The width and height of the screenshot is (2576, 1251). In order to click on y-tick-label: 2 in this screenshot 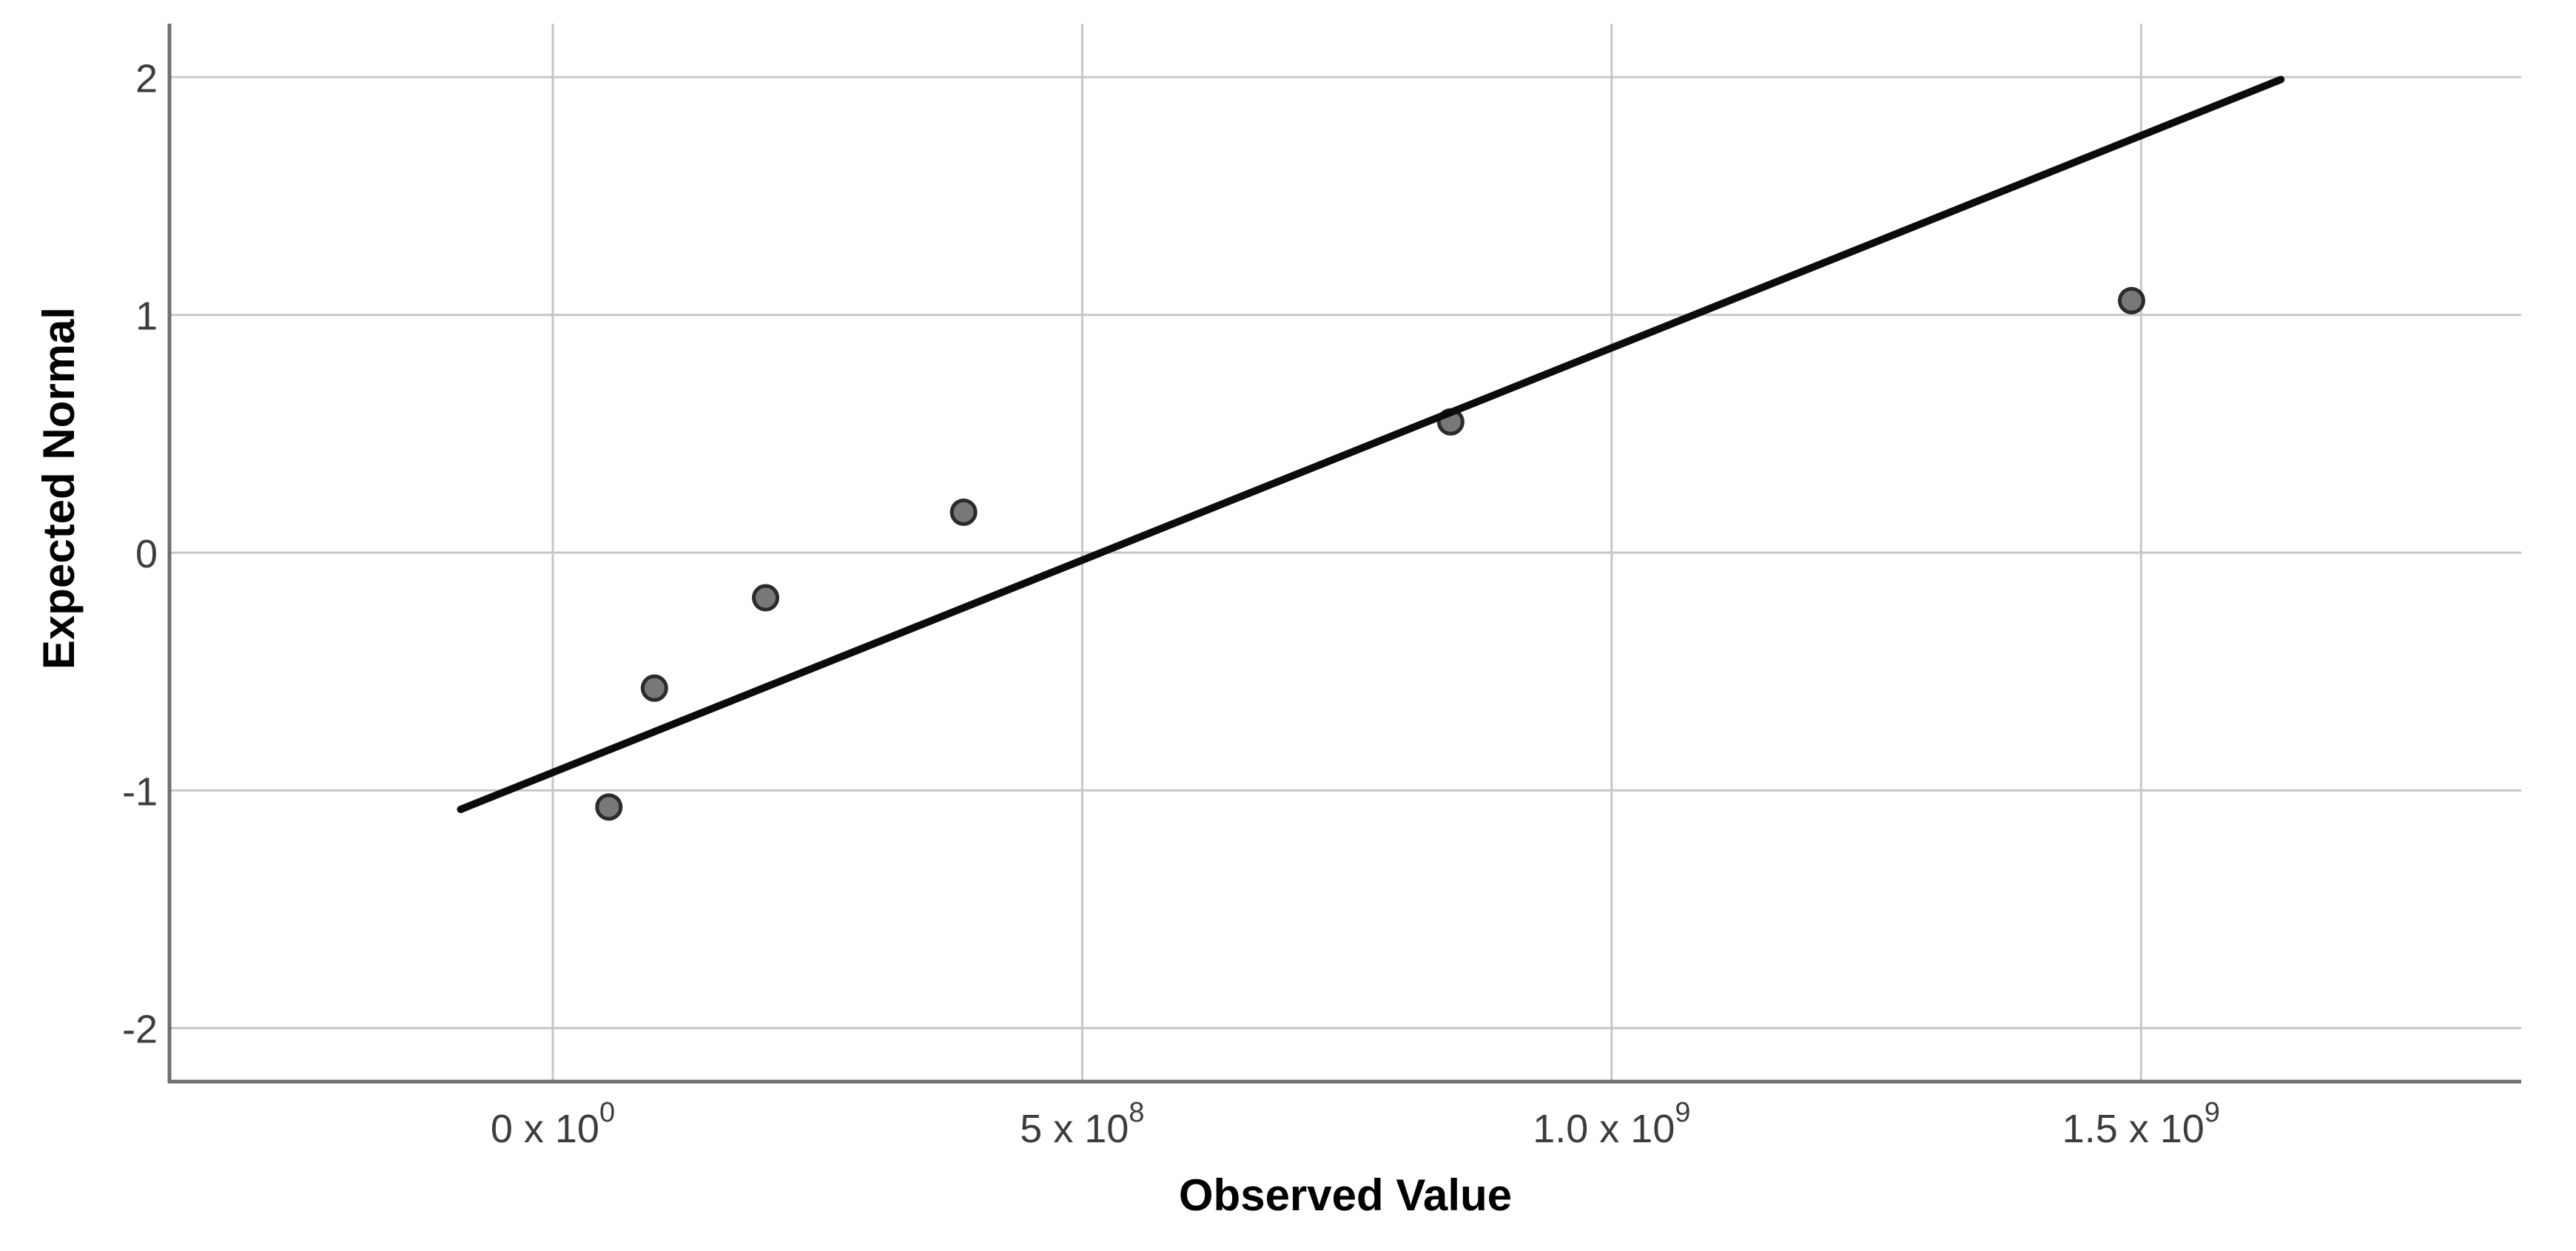, I will do `click(146, 78)`.